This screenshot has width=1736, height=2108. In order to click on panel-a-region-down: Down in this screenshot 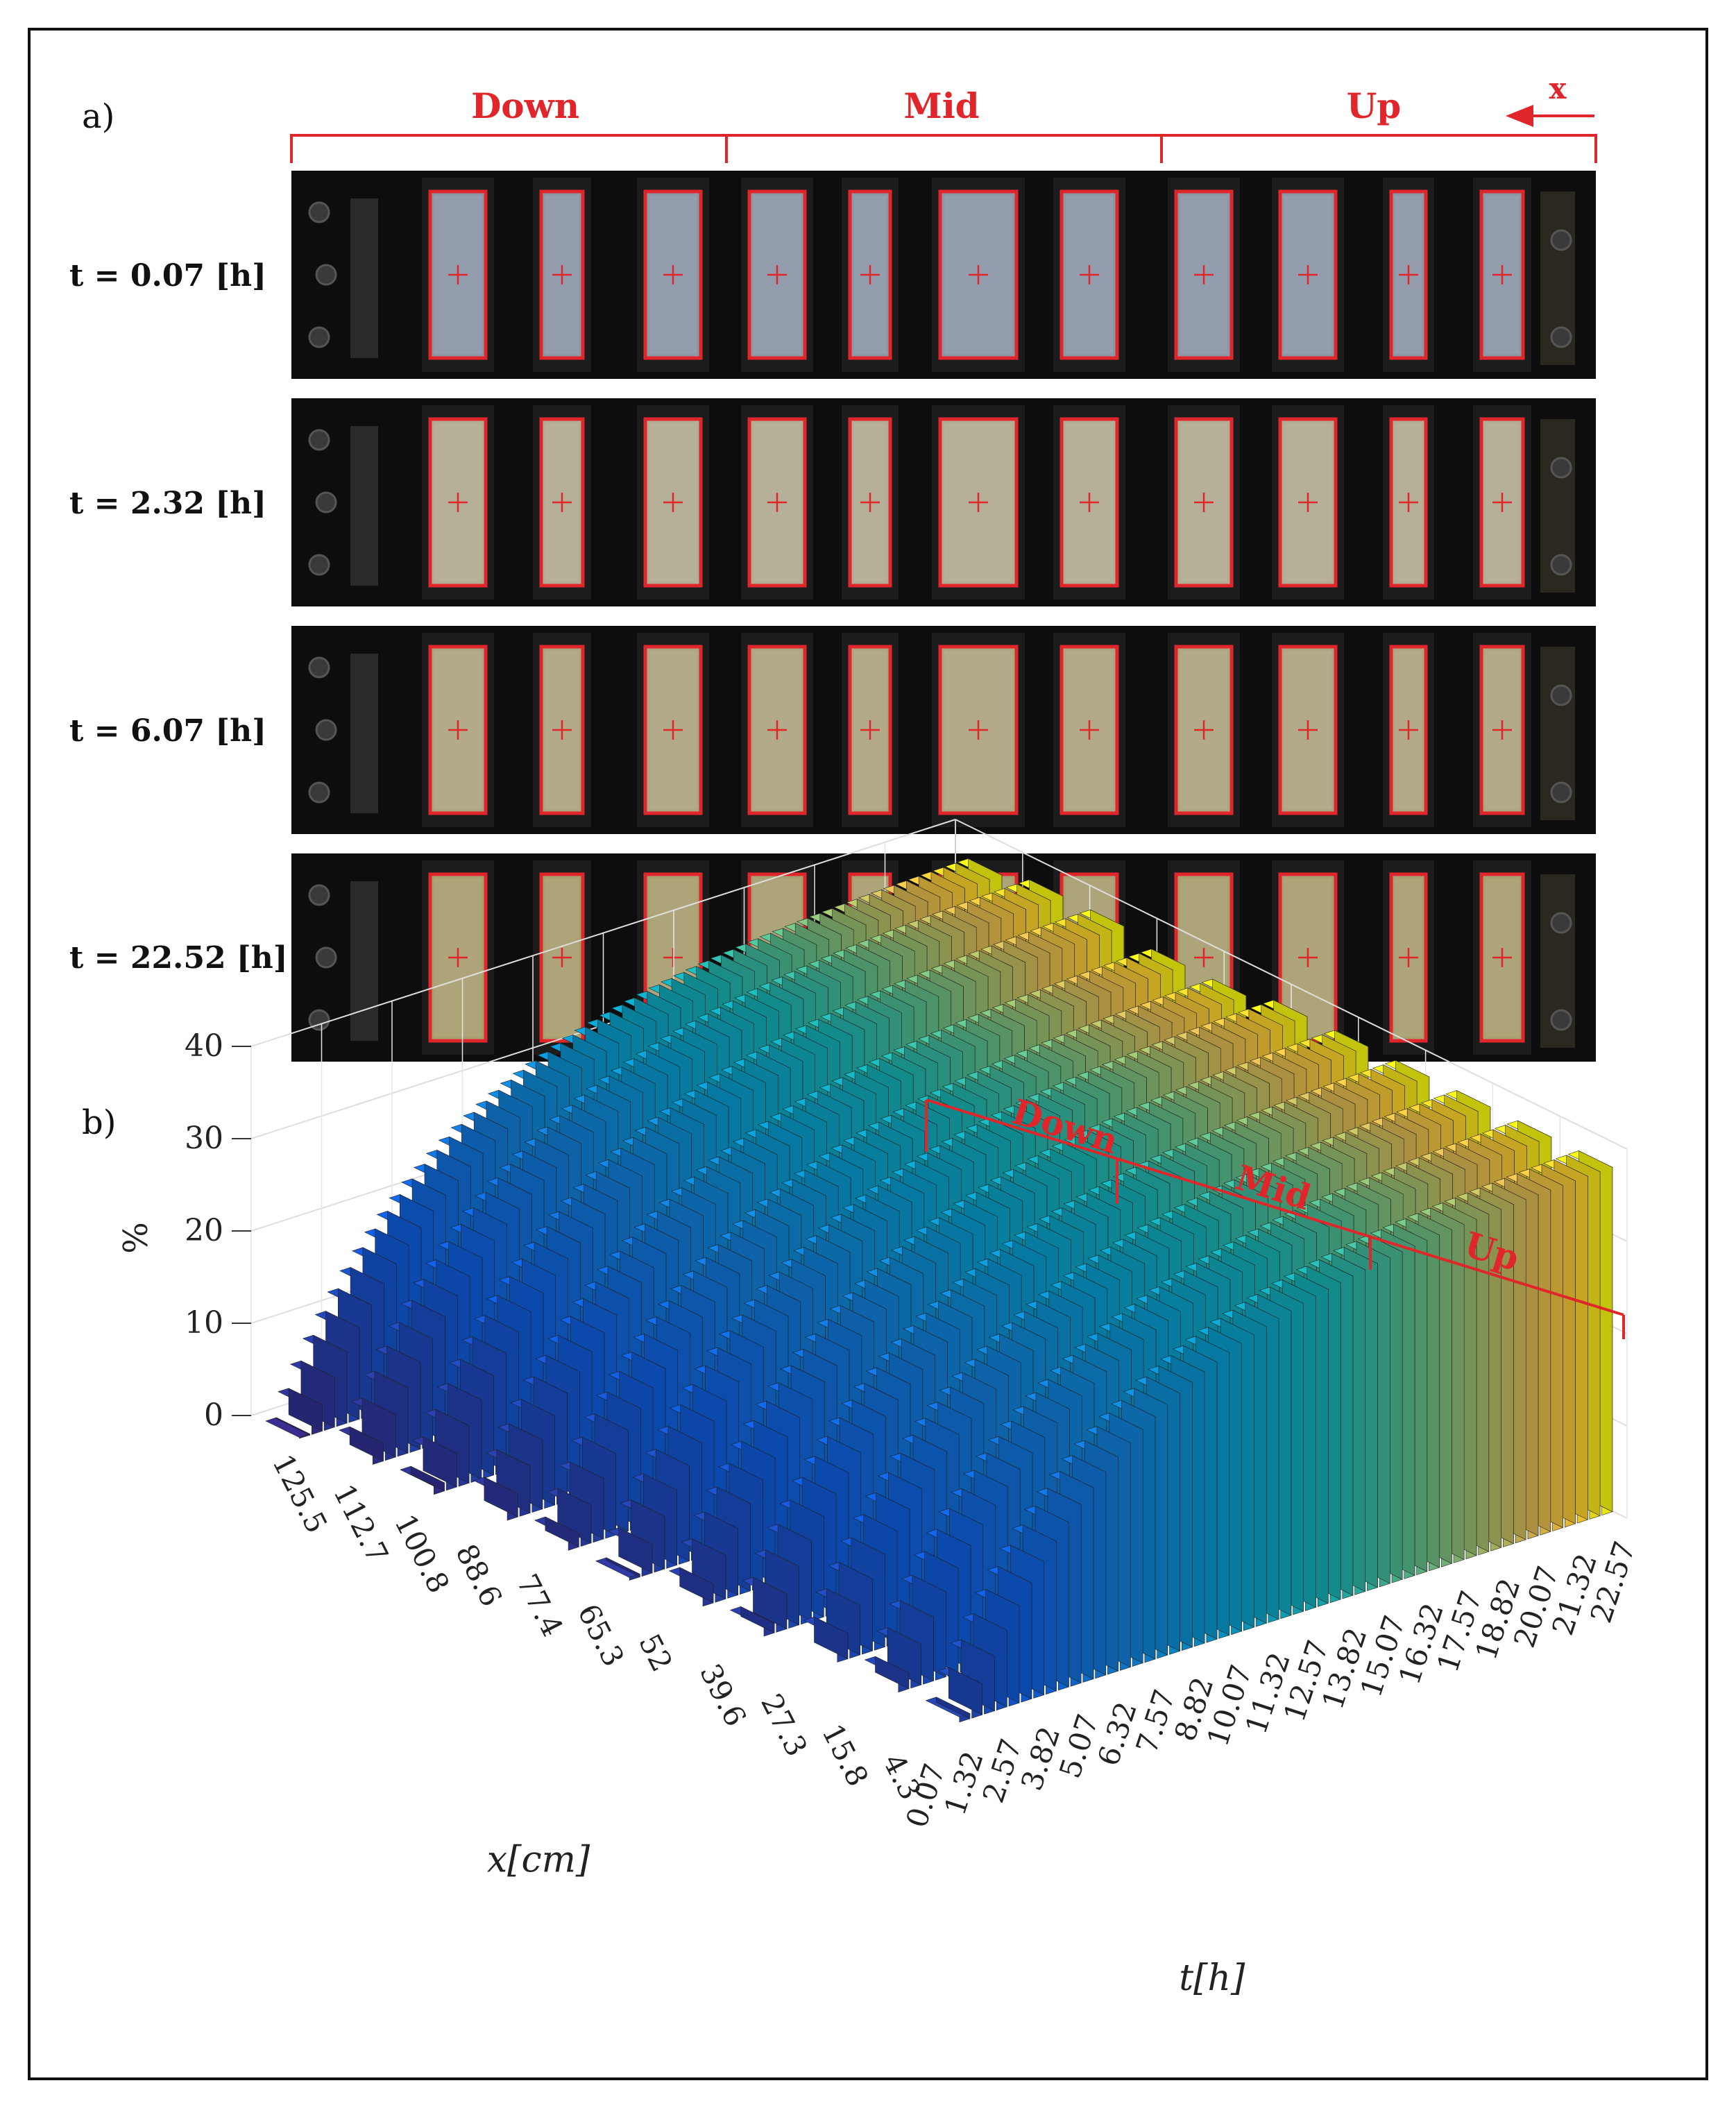, I will do `click(525, 105)`.